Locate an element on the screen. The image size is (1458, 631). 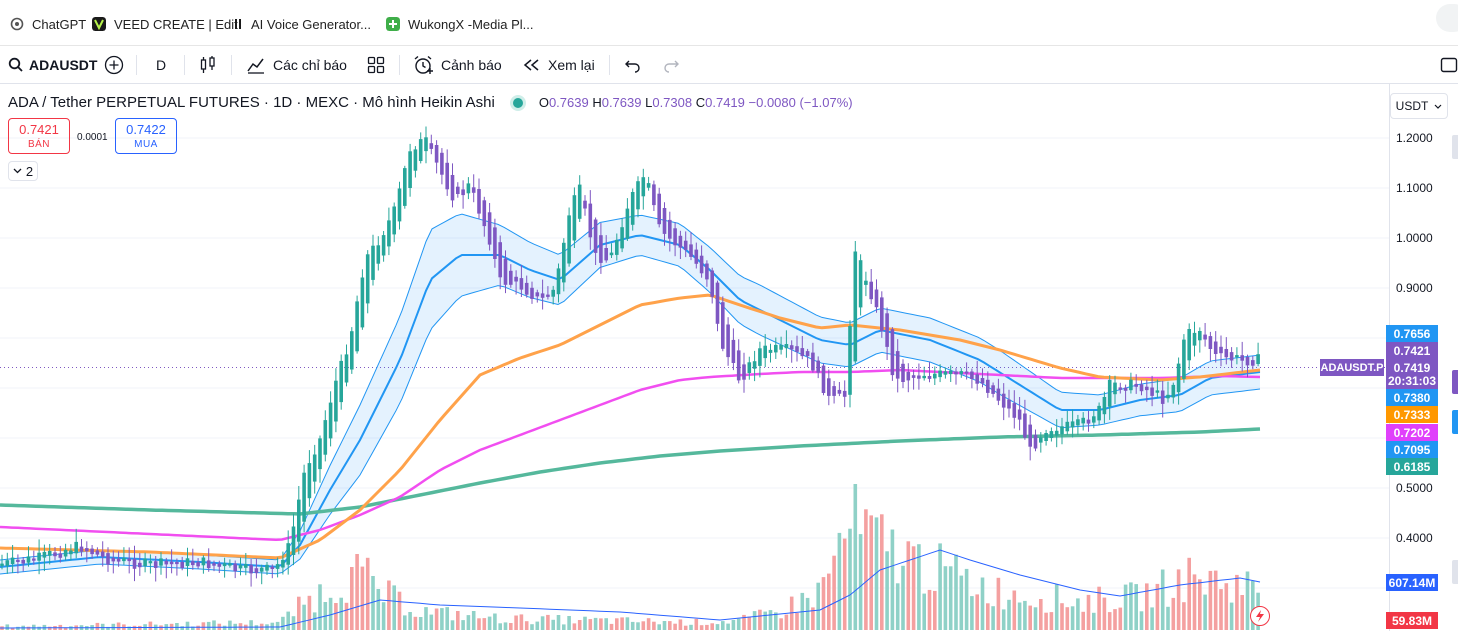
redo-button is located at coordinates (671, 65).